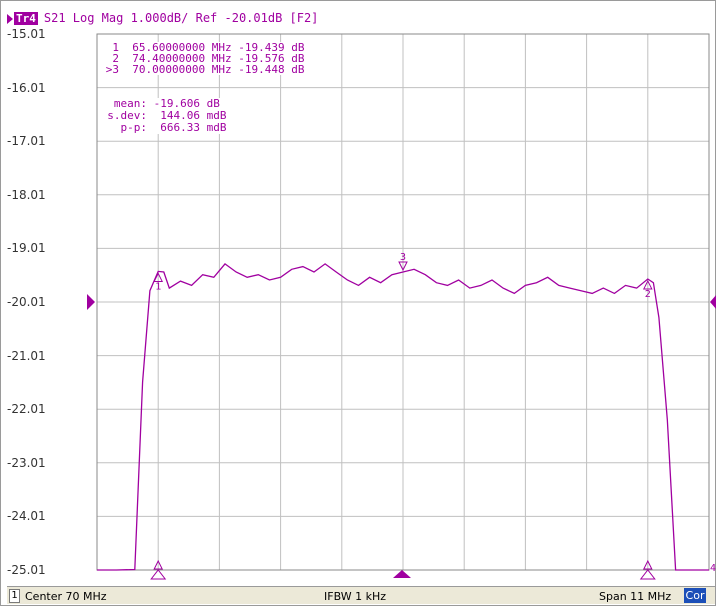 This screenshot has height=606, width=716. I want to click on marker-1-icon, so click(158, 277).